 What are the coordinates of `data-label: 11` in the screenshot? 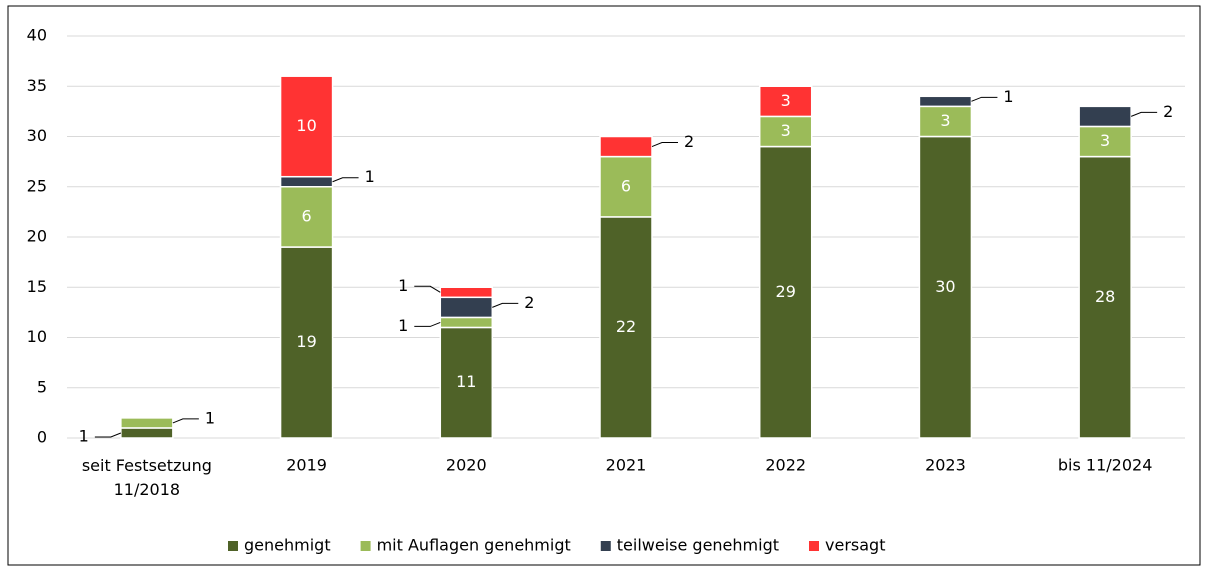 It's located at (466, 381).